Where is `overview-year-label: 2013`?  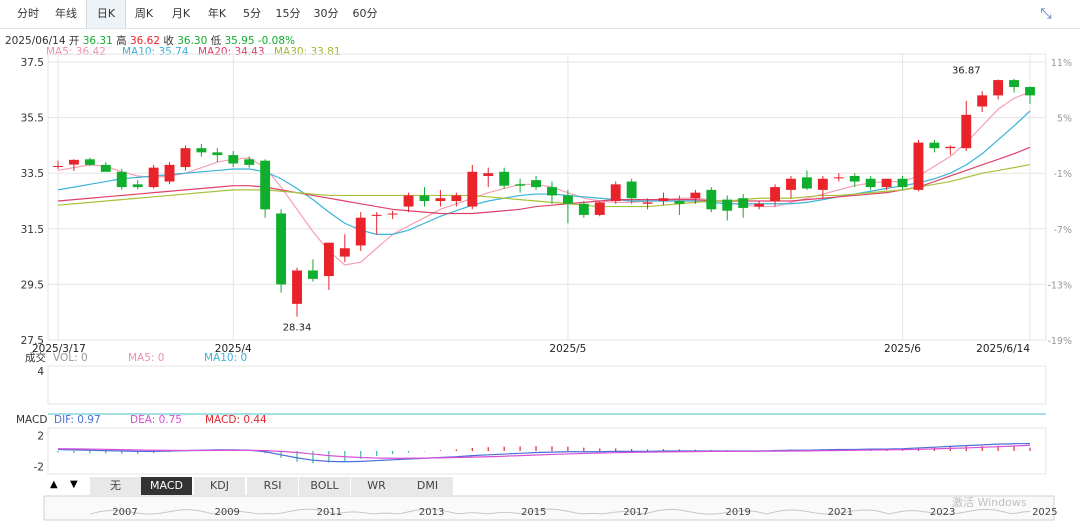 overview-year-label: 2013 is located at coordinates (431, 512).